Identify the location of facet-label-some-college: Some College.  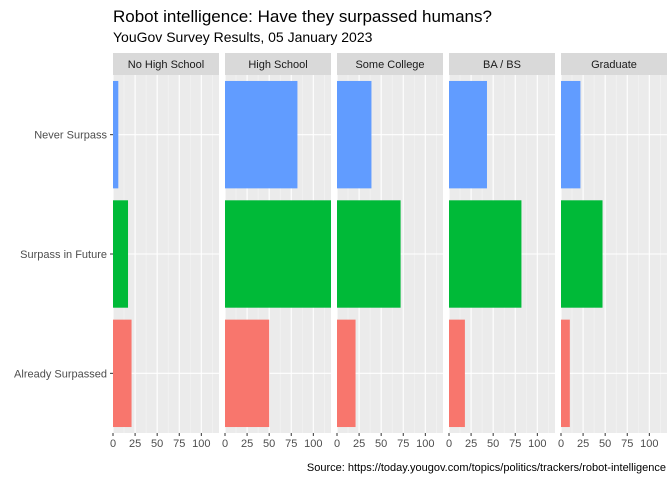
(389, 65).